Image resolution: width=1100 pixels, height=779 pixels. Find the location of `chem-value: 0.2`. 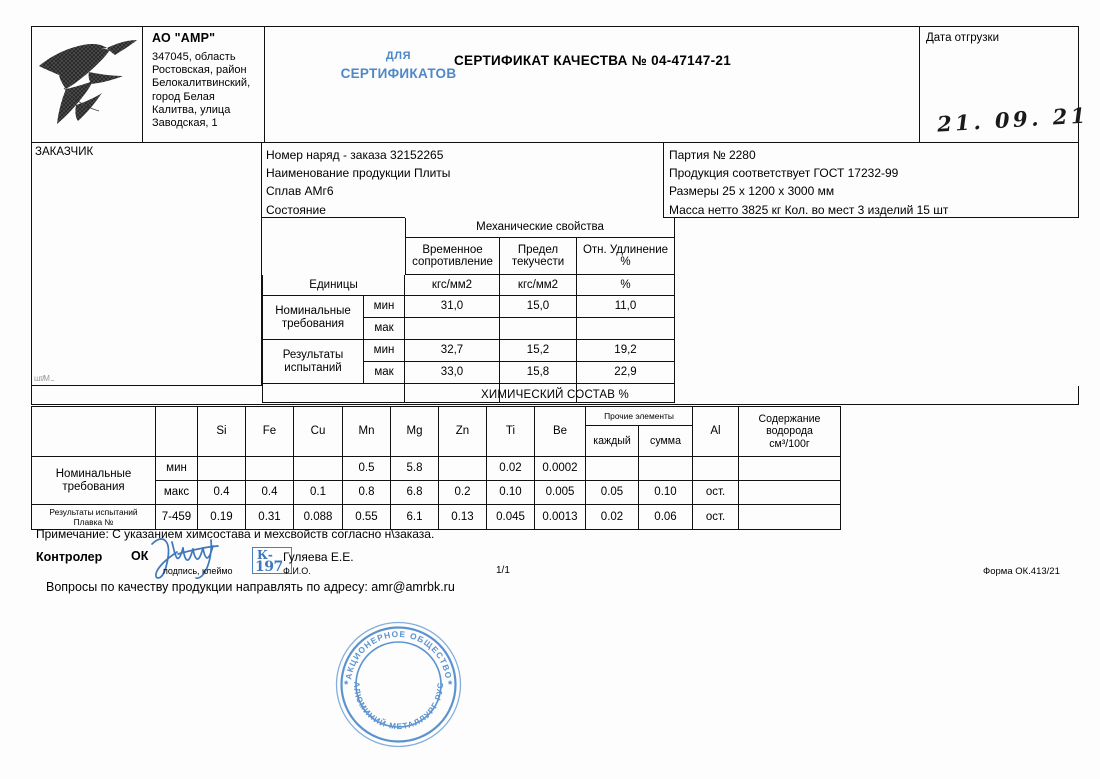

chem-value: 0.2 is located at coordinates (463, 493).